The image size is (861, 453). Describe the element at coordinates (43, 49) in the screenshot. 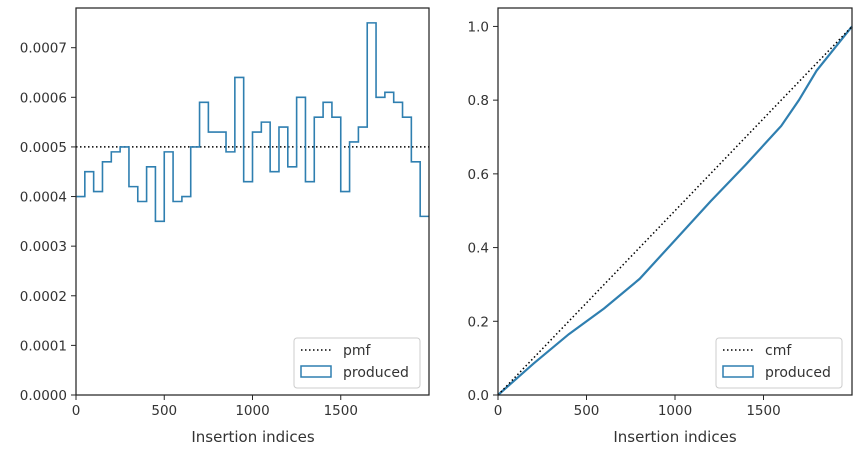

I see `pmf-y-tick-label: 0.0007` at that location.